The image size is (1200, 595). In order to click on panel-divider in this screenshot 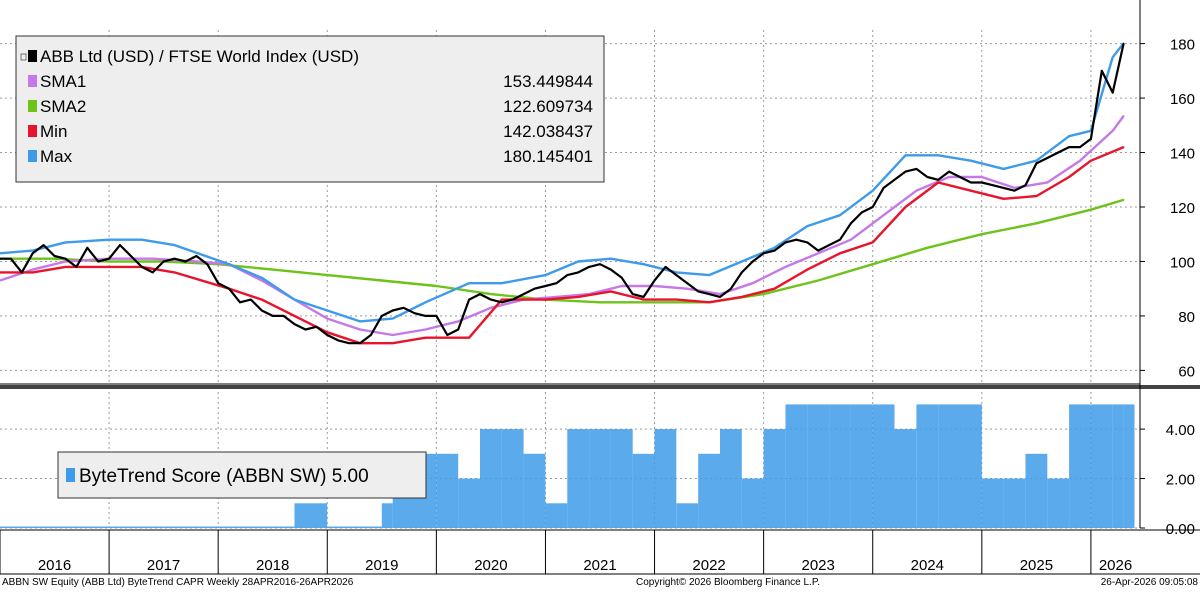, I will do `click(600, 387)`.